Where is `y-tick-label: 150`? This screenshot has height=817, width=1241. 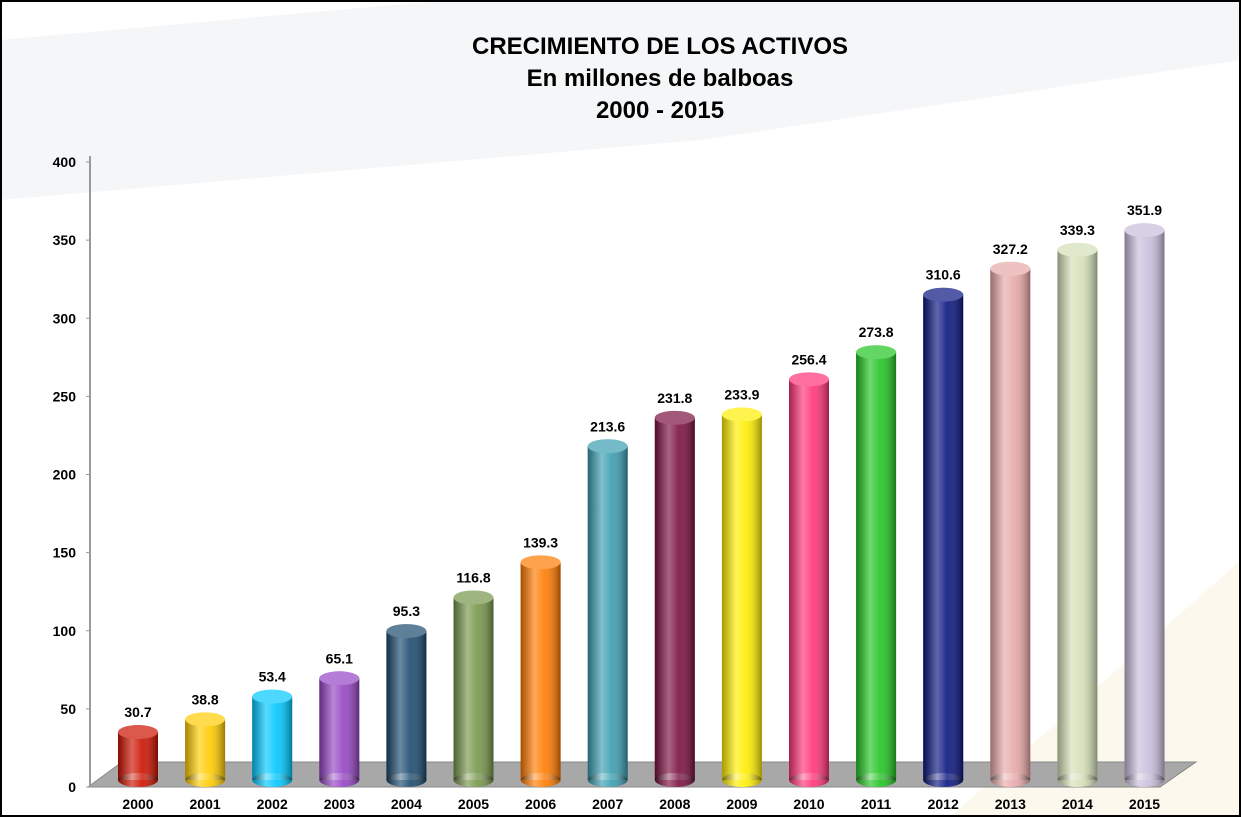 y-tick-label: 150 is located at coordinates (65, 553).